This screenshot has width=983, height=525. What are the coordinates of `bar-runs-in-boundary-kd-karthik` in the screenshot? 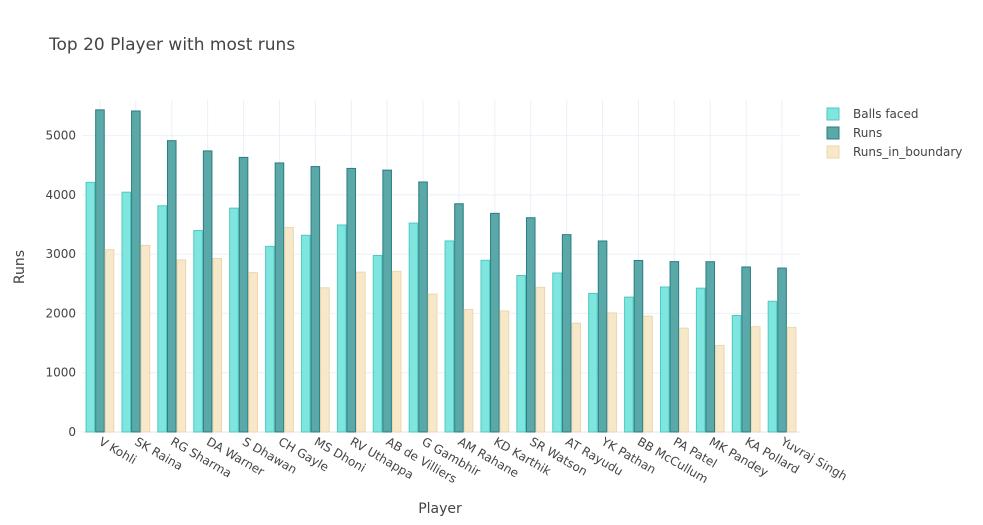 It's located at (504, 371).